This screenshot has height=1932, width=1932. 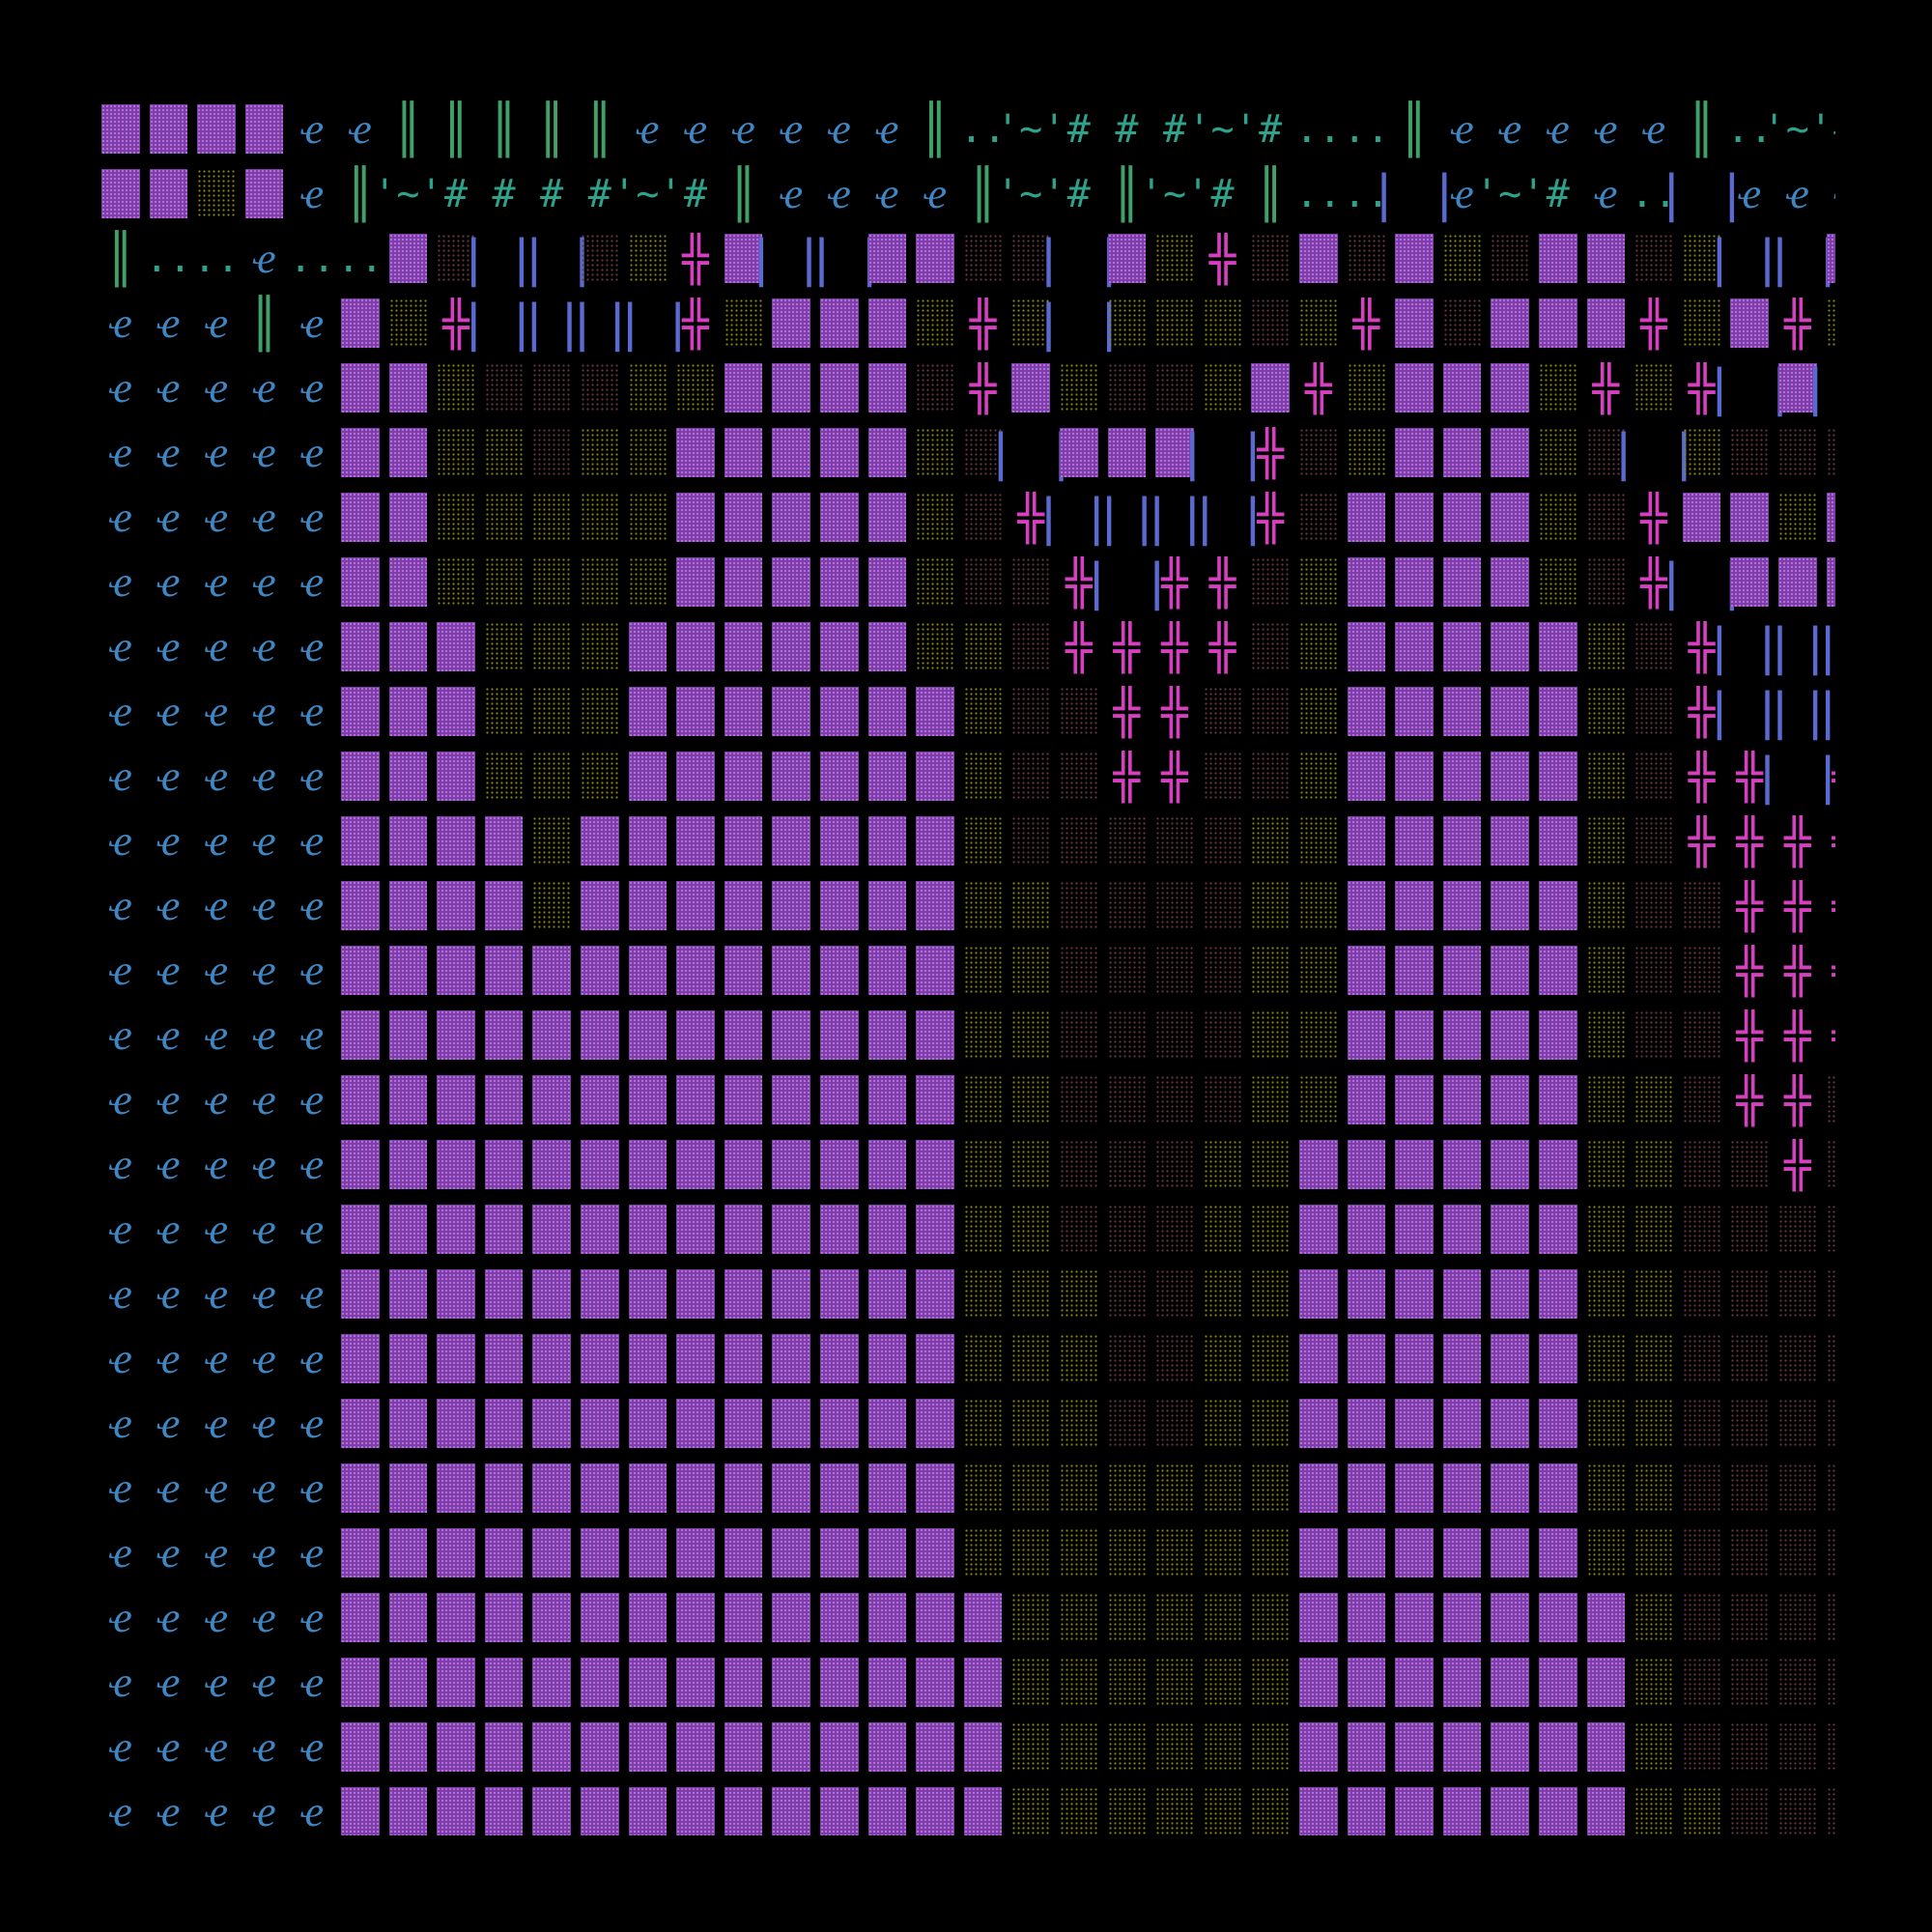 I want to click on hash-wall-tile-glyph: #, so click(x=1174, y=129).